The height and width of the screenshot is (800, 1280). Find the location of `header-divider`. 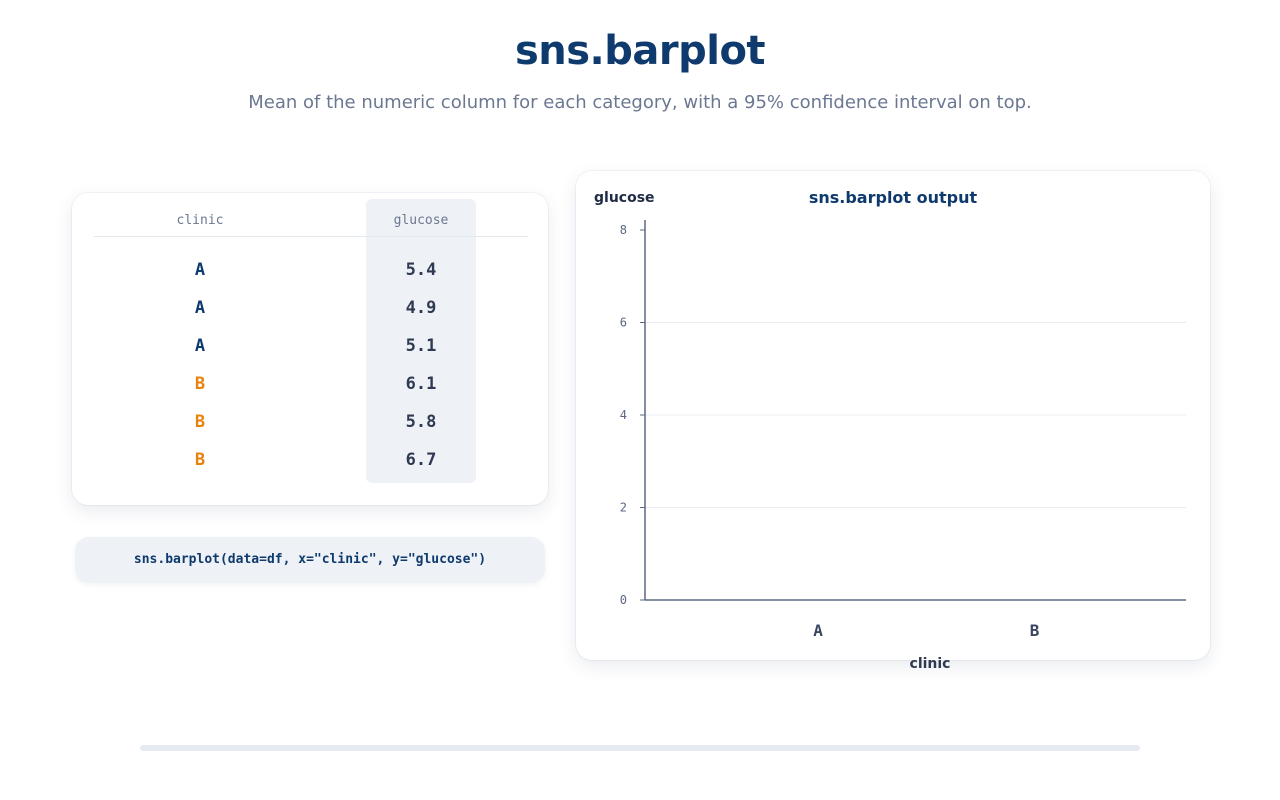

header-divider is located at coordinates (311, 236).